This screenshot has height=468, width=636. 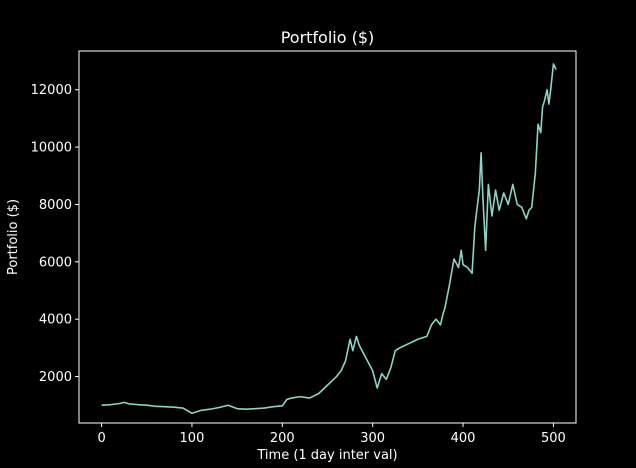 I want to click on y-axis-ticks: 2000 4000 6000 8000 10000 12000, so click(x=55, y=234).